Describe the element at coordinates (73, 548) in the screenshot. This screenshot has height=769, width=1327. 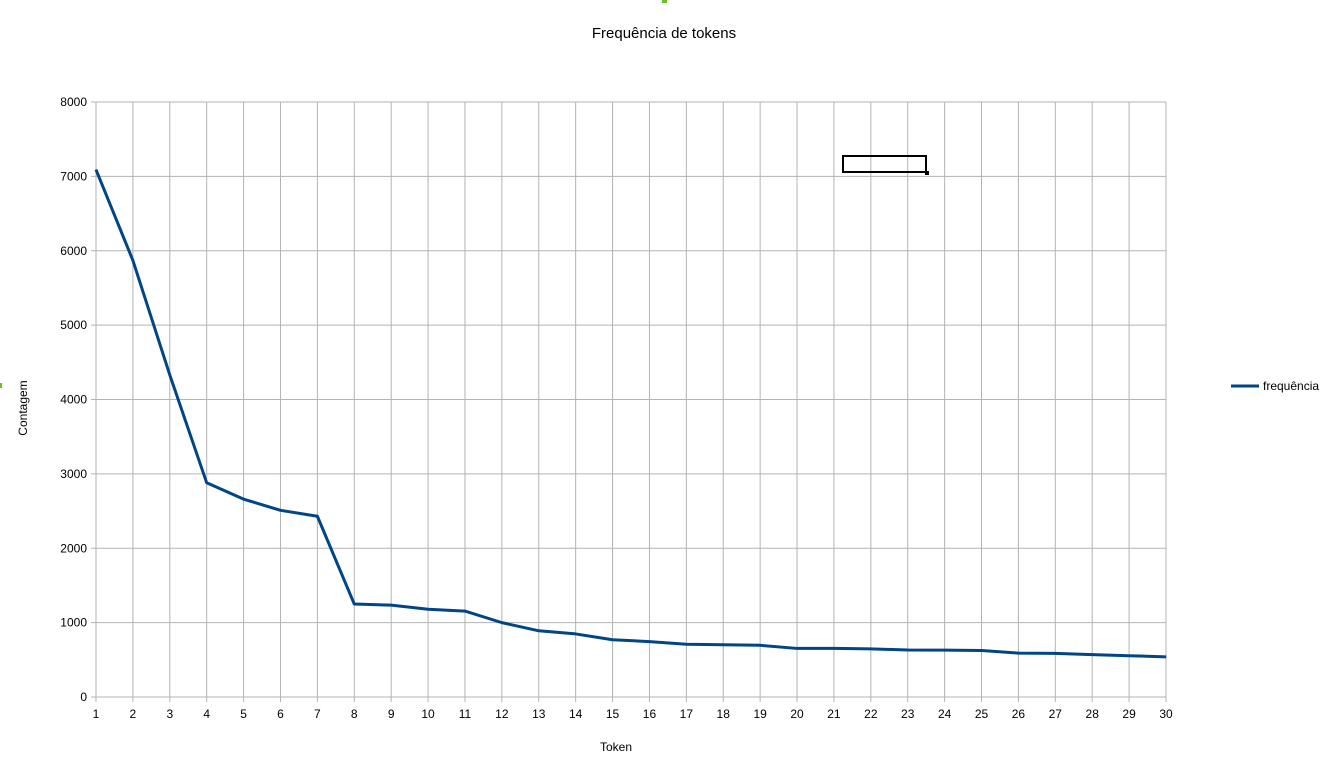
I see `y-tick-label: 2000` at that location.